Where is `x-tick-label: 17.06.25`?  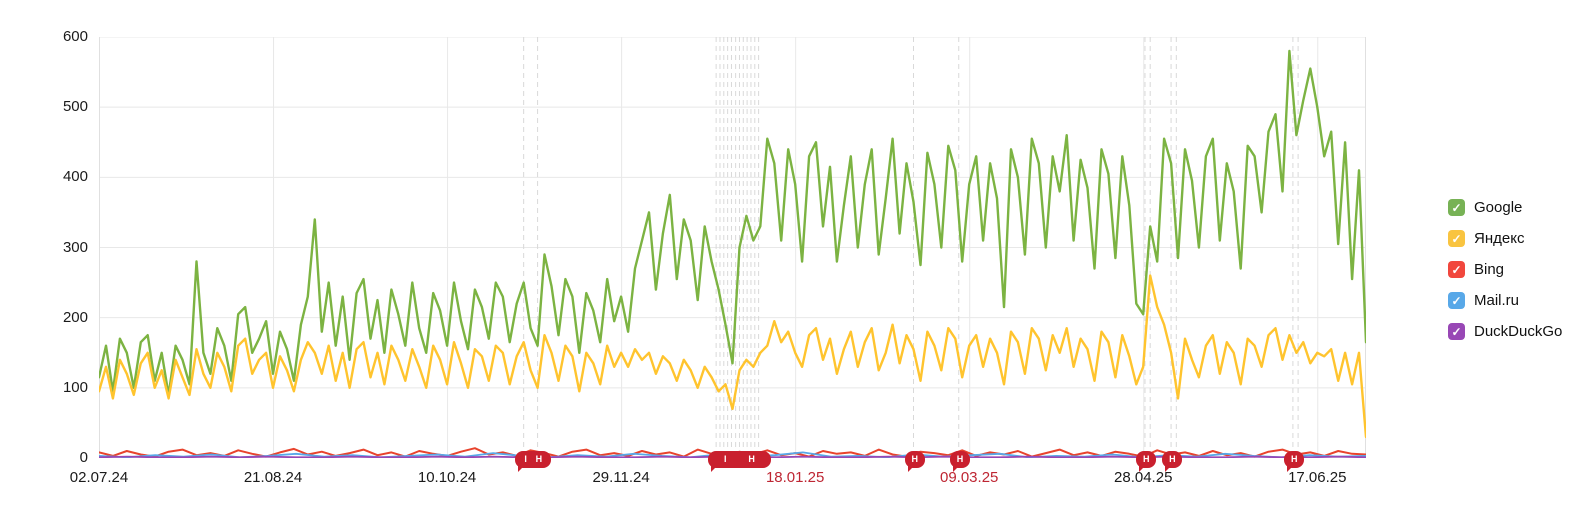
x-tick-label: 17.06.25 is located at coordinates (1317, 477).